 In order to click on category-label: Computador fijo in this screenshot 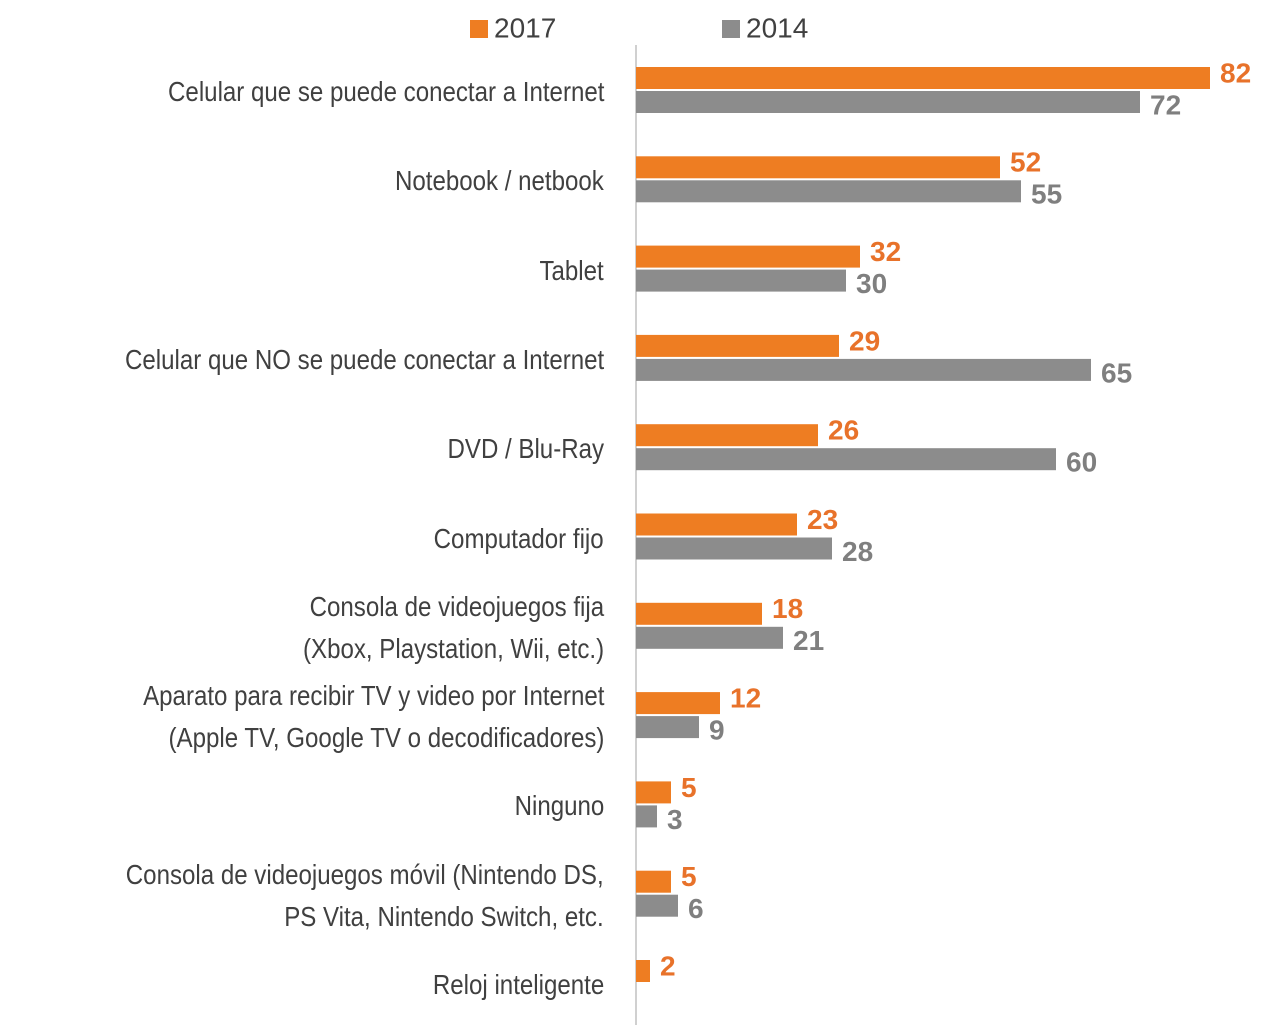, I will do `click(519, 538)`.